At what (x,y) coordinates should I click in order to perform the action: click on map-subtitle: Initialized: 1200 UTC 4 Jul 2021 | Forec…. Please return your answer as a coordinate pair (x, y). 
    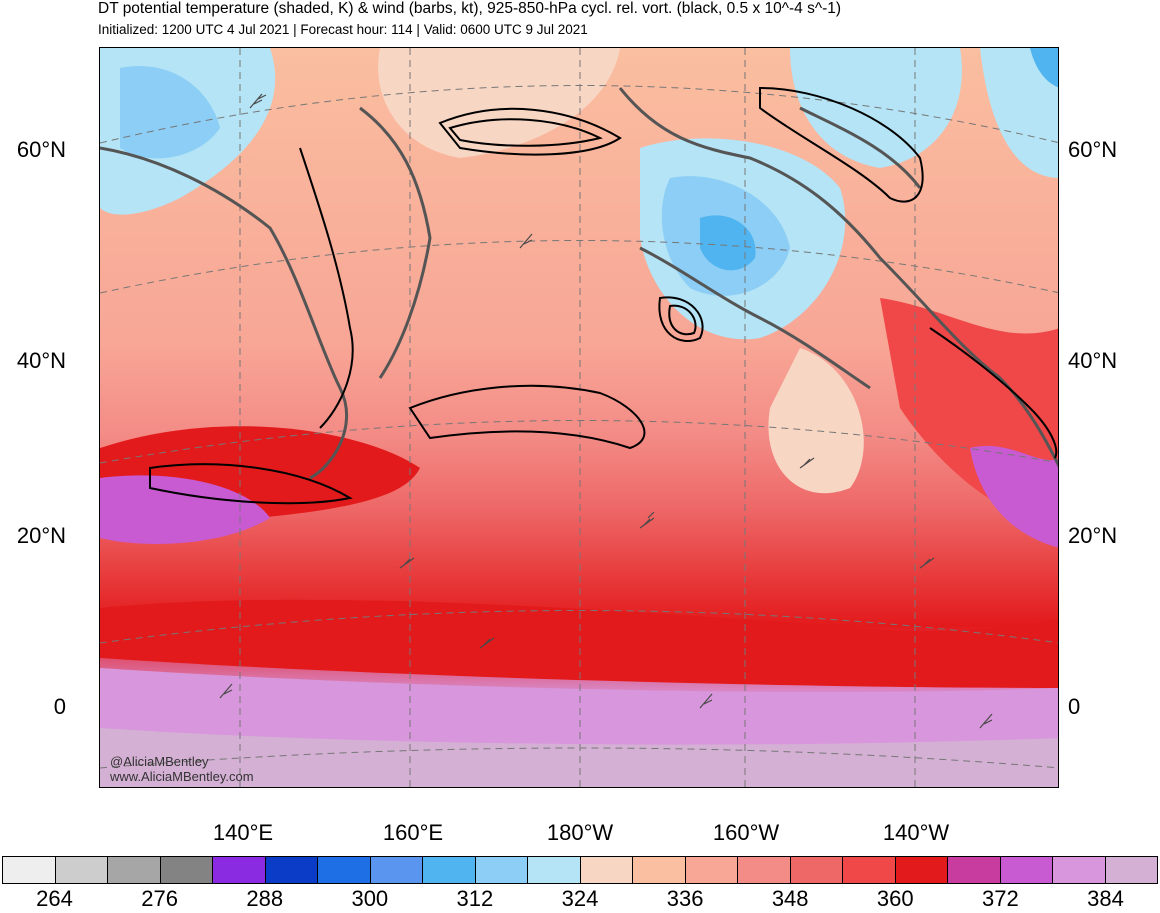
    Looking at the image, I should click on (343, 29).